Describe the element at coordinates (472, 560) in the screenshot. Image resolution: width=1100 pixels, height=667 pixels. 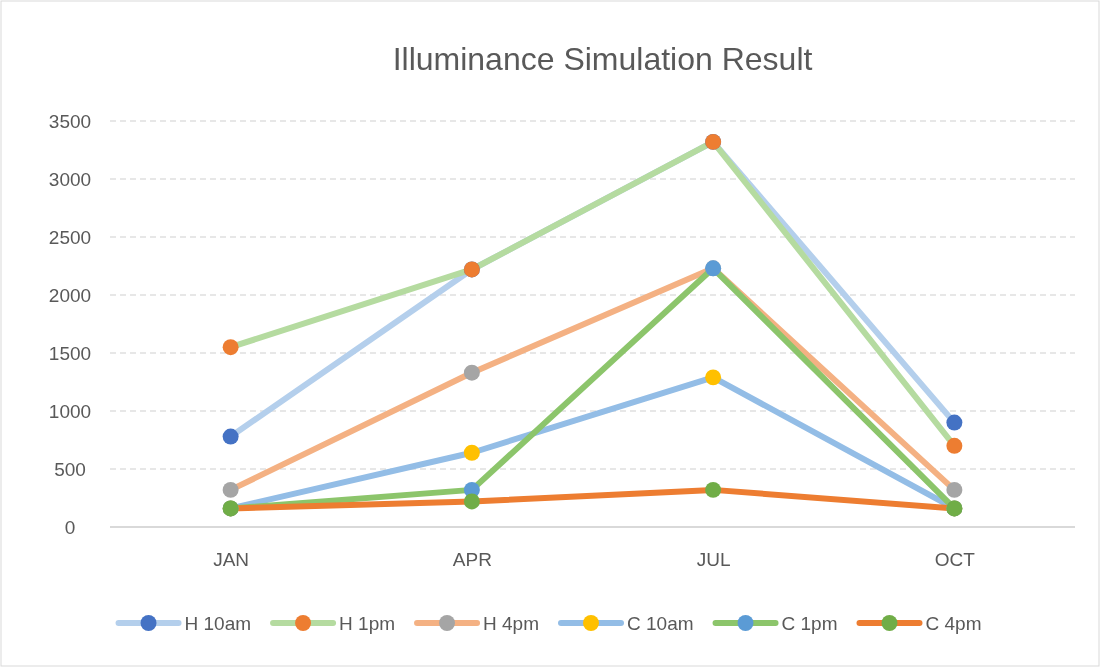
I see `x-tick-label: APR` at that location.